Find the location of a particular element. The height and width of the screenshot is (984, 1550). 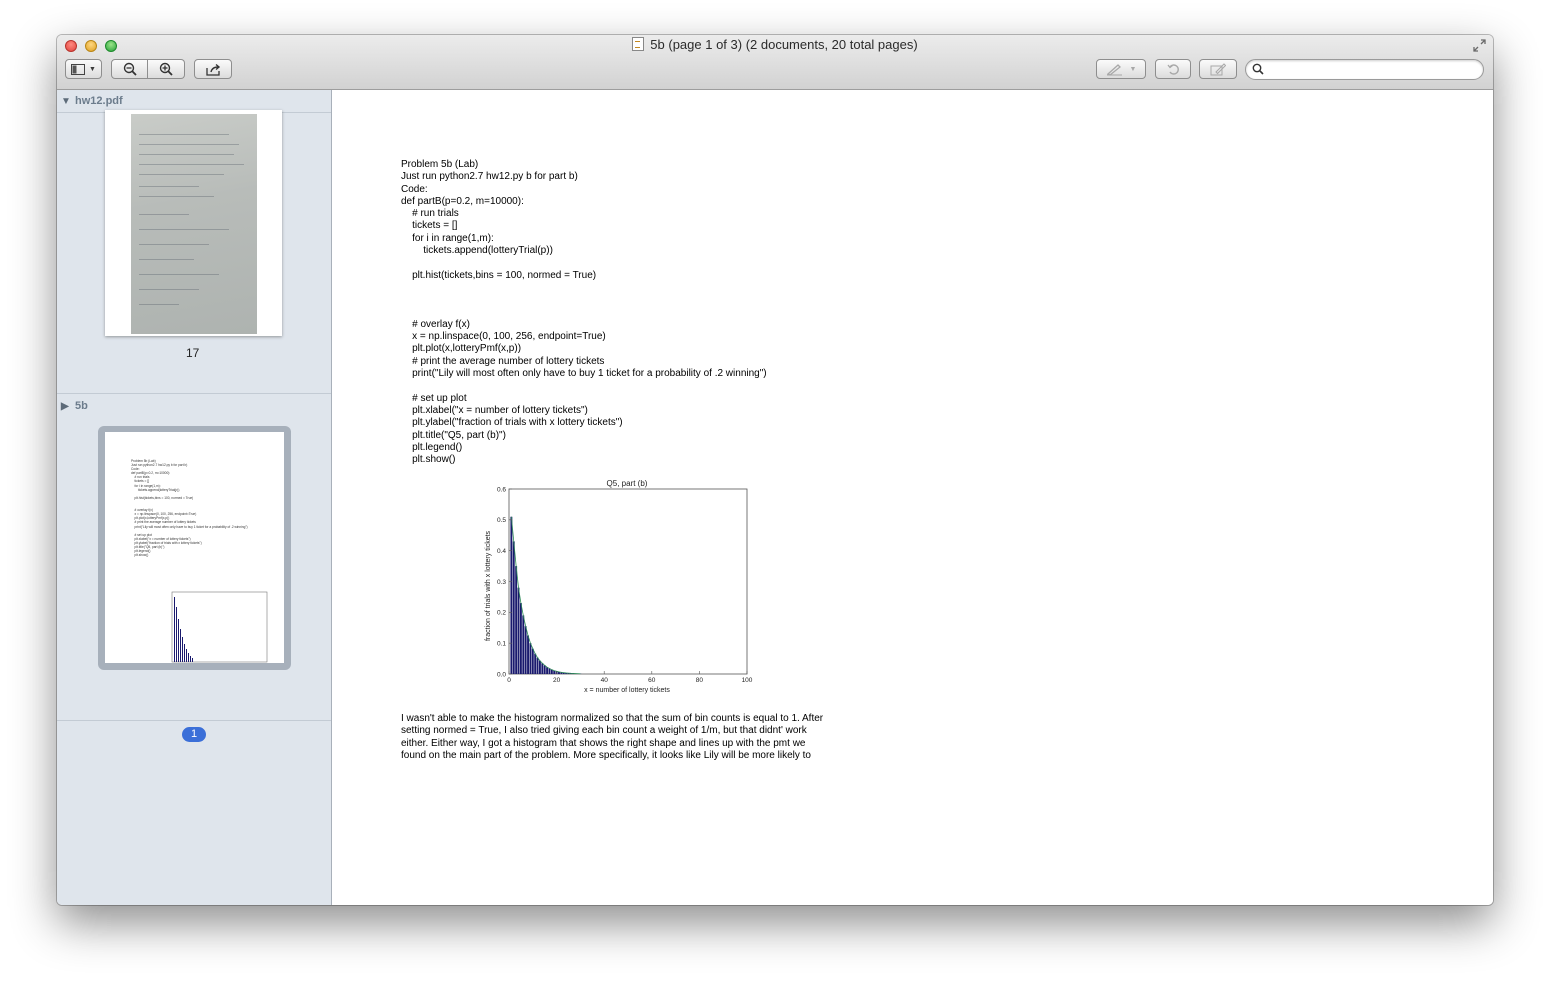

search-field is located at coordinates (1364, 69).